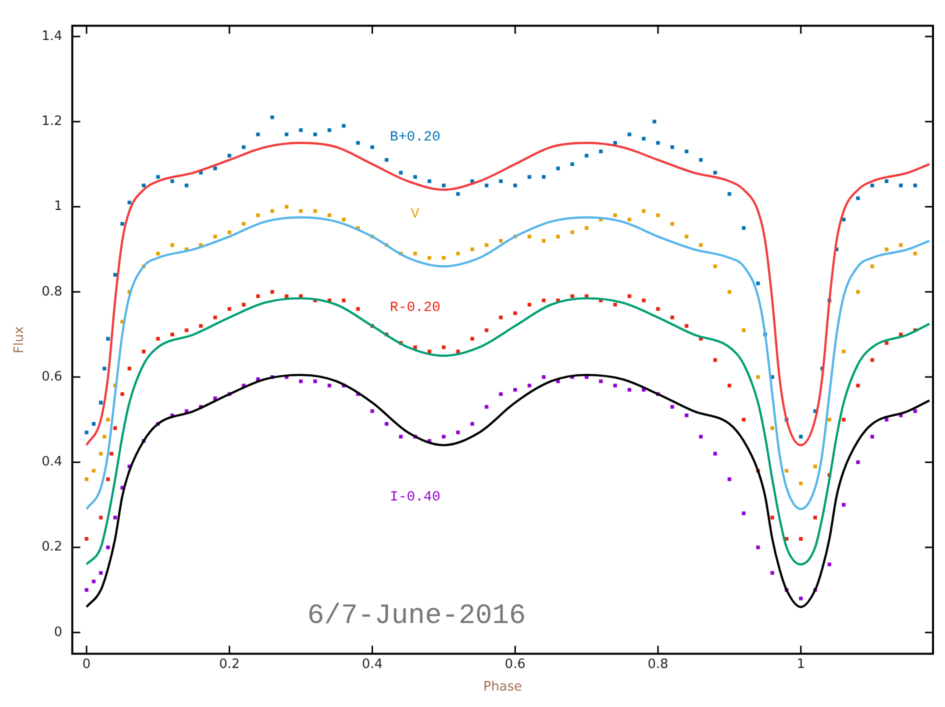  Describe the element at coordinates (52, 547) in the screenshot. I see `y-tick-label: 0.2` at that location.